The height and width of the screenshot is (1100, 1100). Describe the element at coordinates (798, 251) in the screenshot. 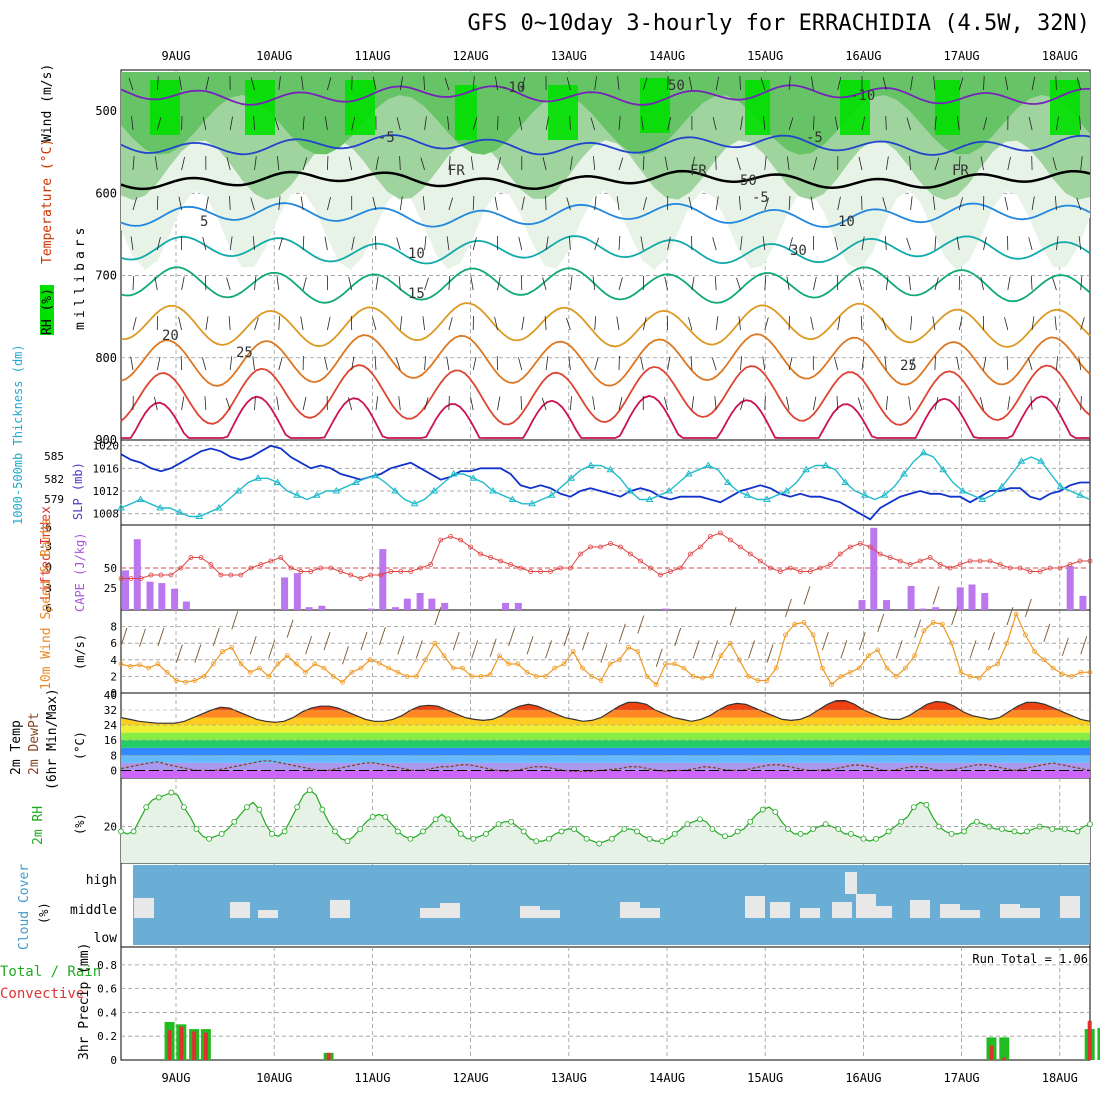

I see `contour-label: 30` at that location.